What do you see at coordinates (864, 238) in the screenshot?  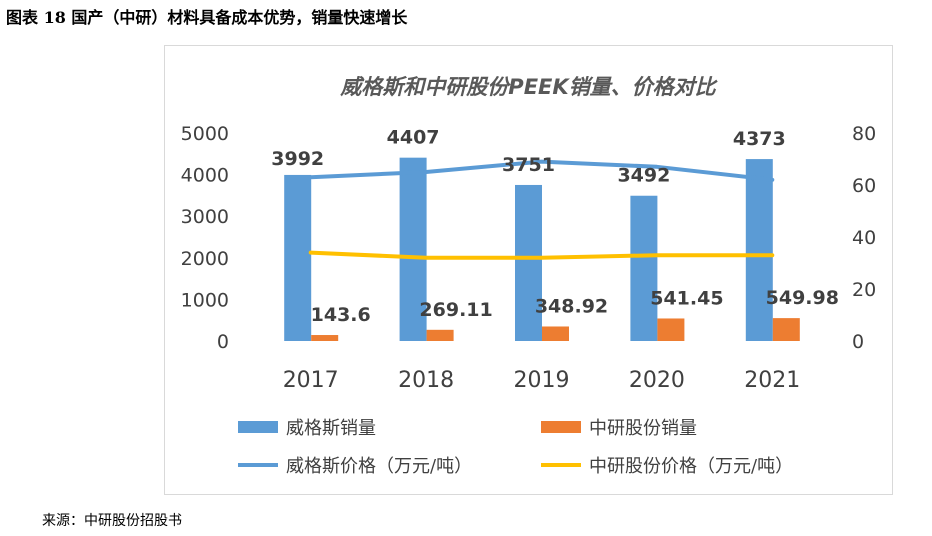 I see `y2-tick-label: 40` at bounding box center [864, 238].